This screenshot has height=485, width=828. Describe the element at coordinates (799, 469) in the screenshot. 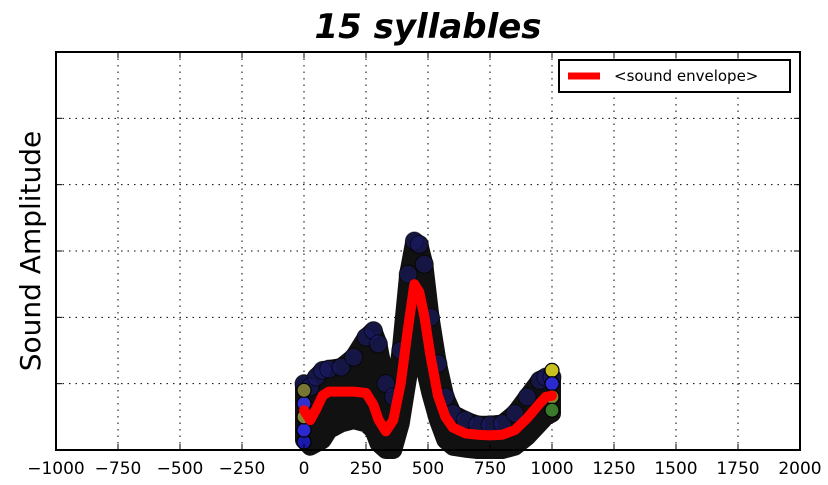

I see `x-tick-label: 2000` at that location.